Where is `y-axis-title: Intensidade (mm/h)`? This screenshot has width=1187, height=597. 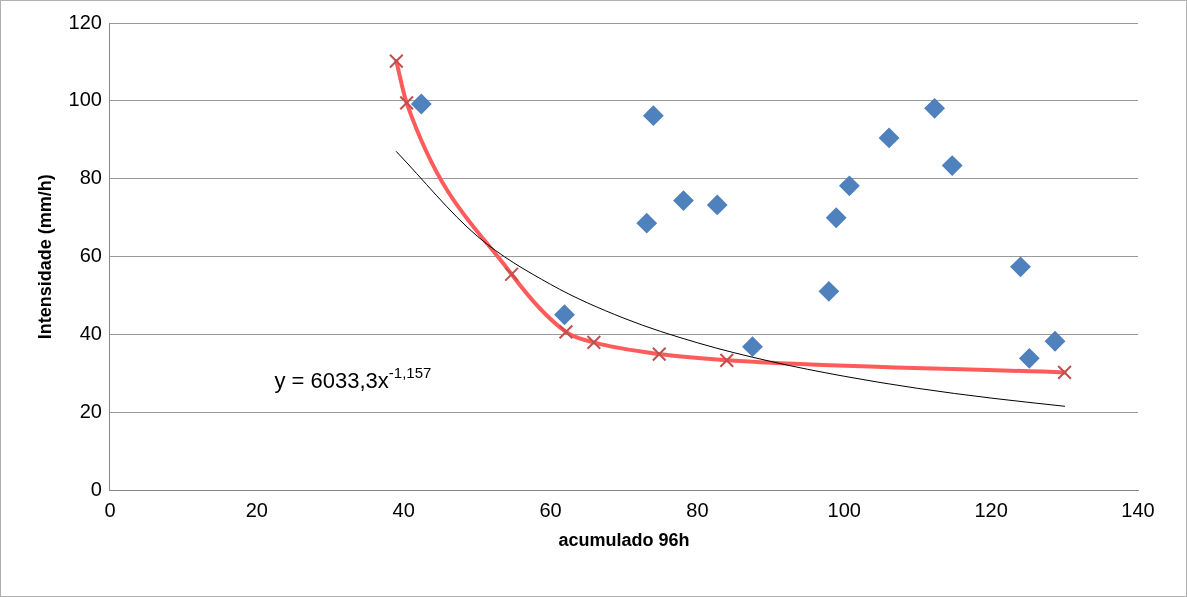
y-axis-title: Intensidade (mm/h) is located at coordinates (44, 257).